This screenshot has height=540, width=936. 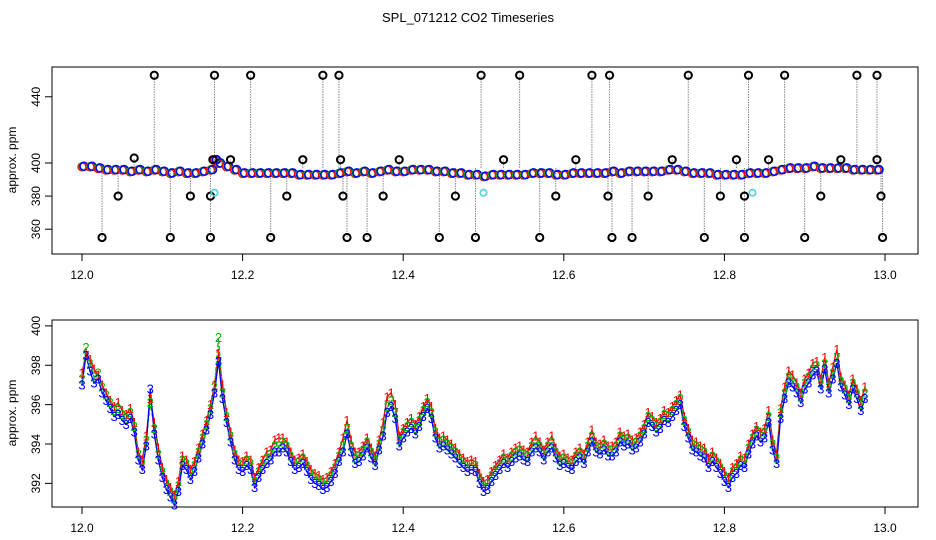 What do you see at coordinates (82, 528) in the screenshot?
I see `x-tick-label: 12.0` at bounding box center [82, 528].